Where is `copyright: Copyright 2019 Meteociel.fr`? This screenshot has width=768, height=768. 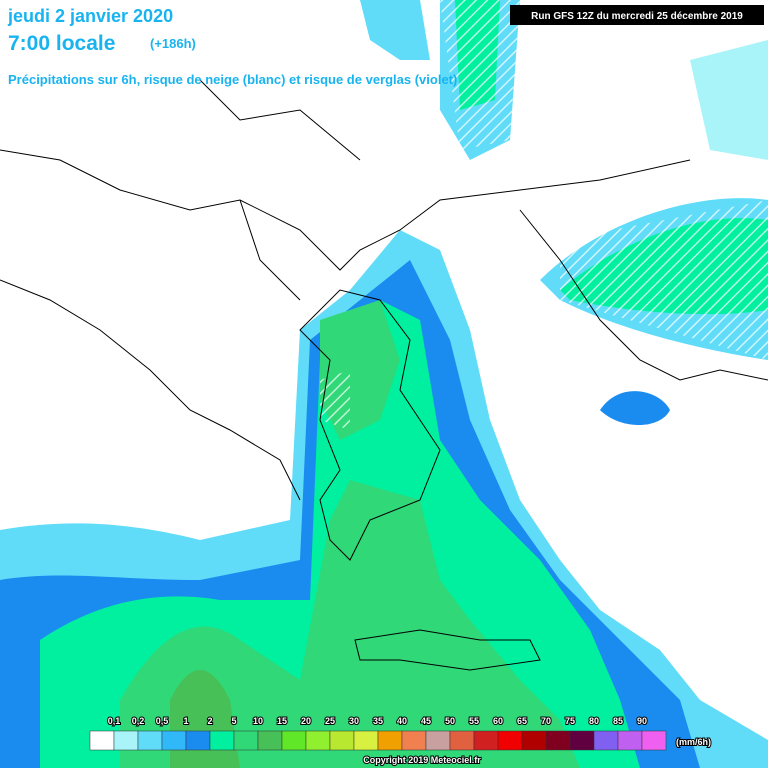 copyright: Copyright 2019 Meteociel.fr is located at coordinates (422, 760).